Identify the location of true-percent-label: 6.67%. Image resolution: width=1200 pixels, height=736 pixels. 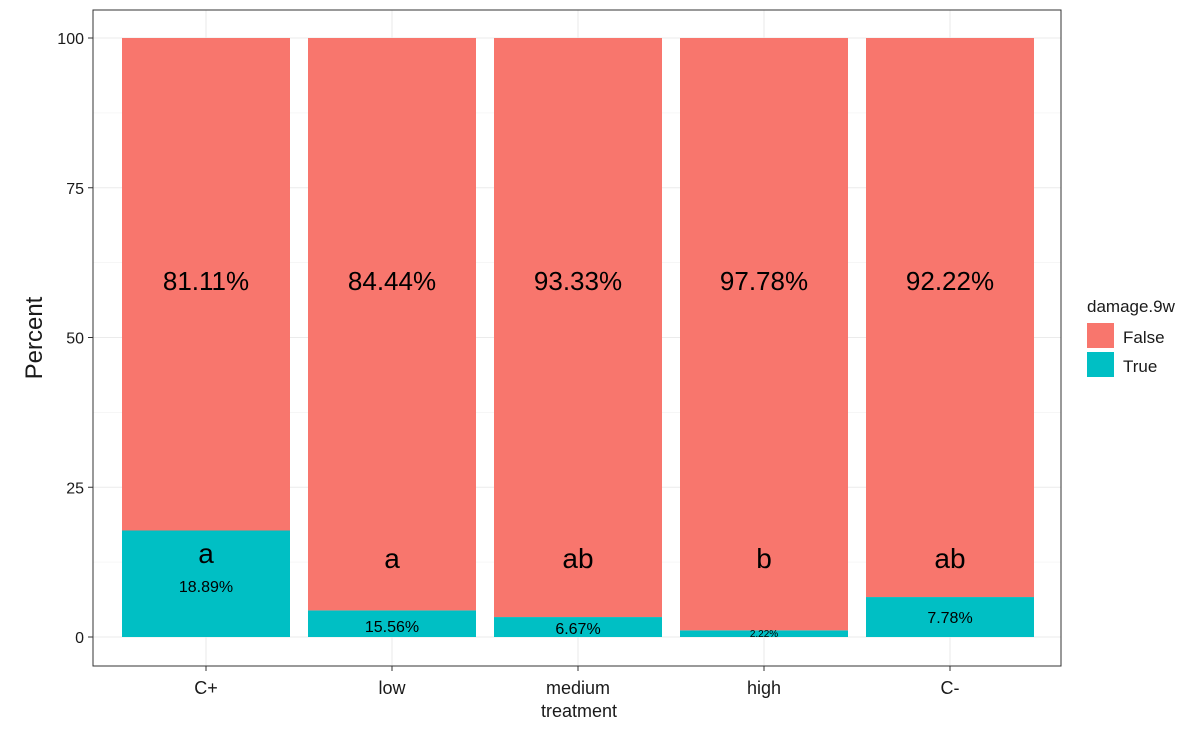
(577, 629).